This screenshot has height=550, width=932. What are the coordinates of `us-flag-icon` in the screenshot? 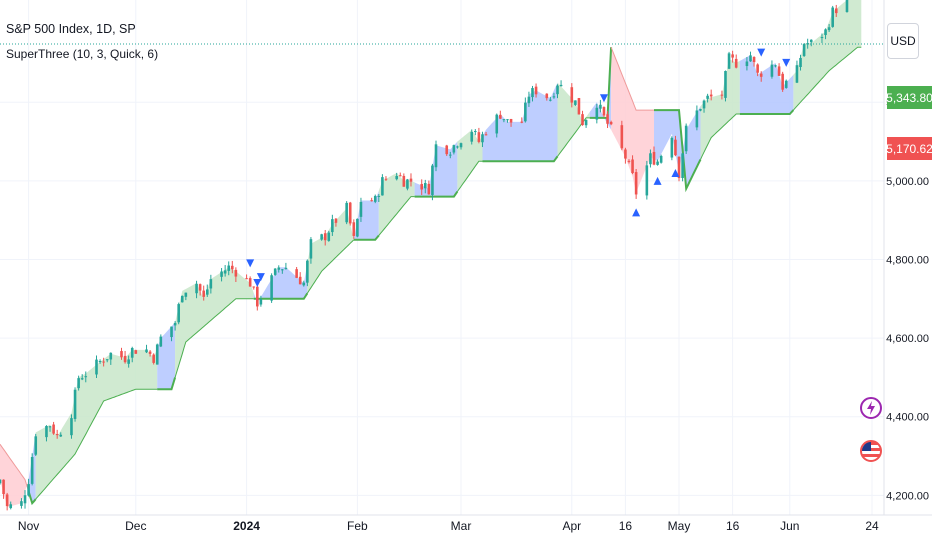 It's located at (871, 451).